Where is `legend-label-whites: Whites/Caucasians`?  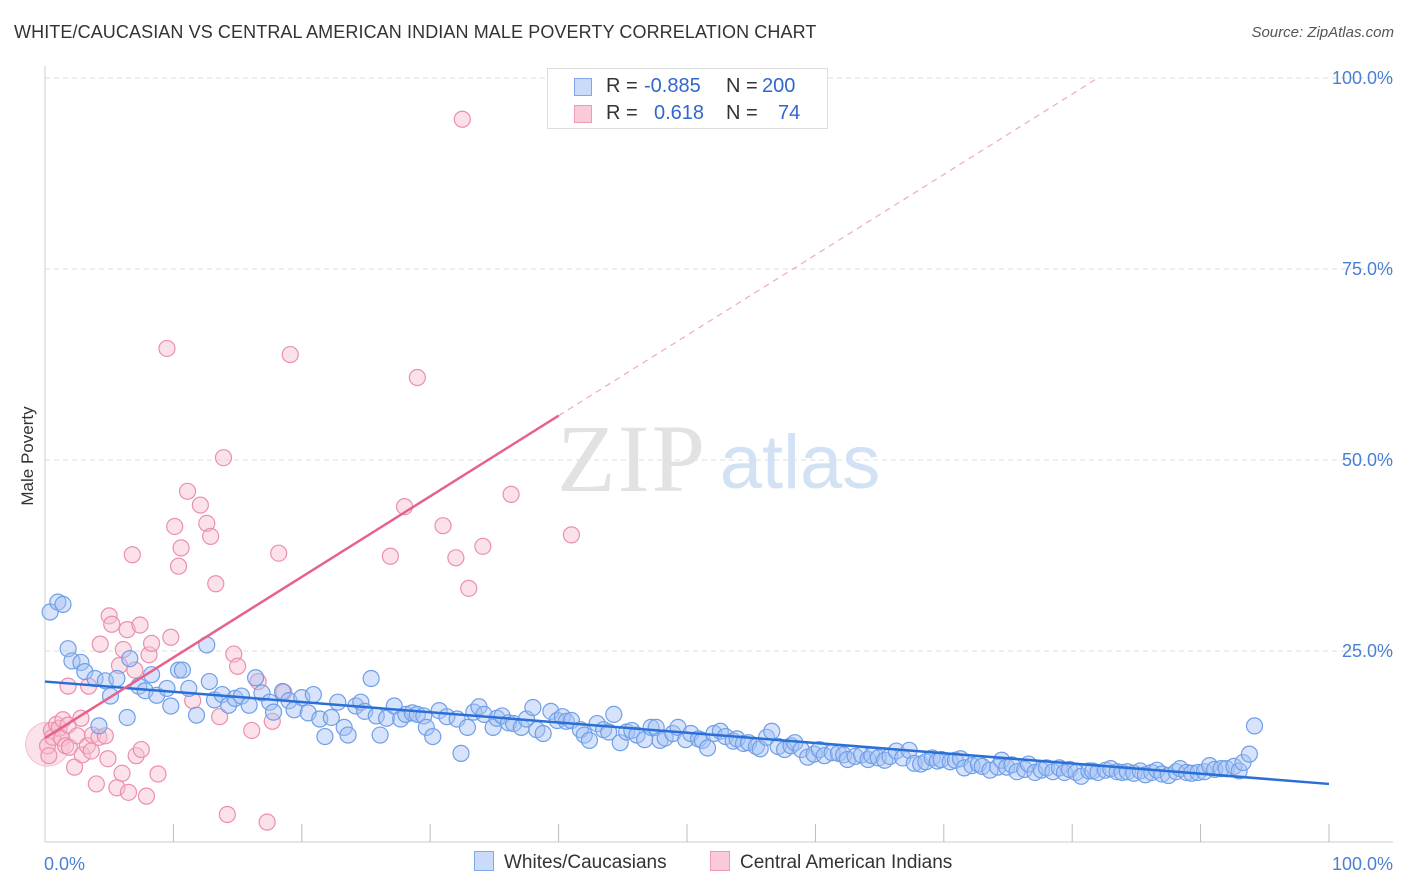 legend-label-whites: Whites/Caucasians is located at coordinates (585, 862).